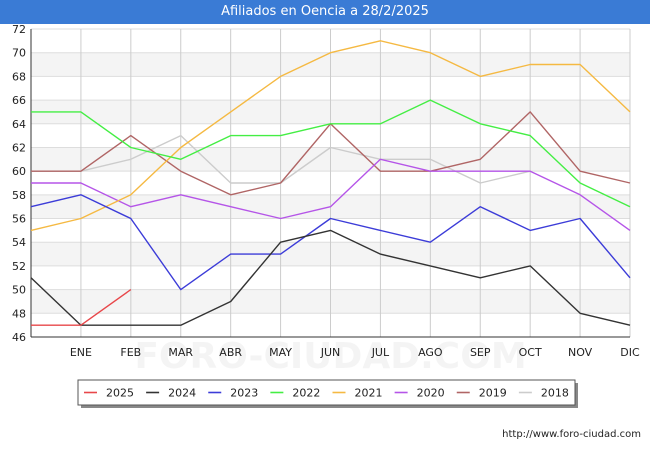  Describe the element at coordinates (19, 100) in the screenshot. I see `y-tick-label: 66` at that location.